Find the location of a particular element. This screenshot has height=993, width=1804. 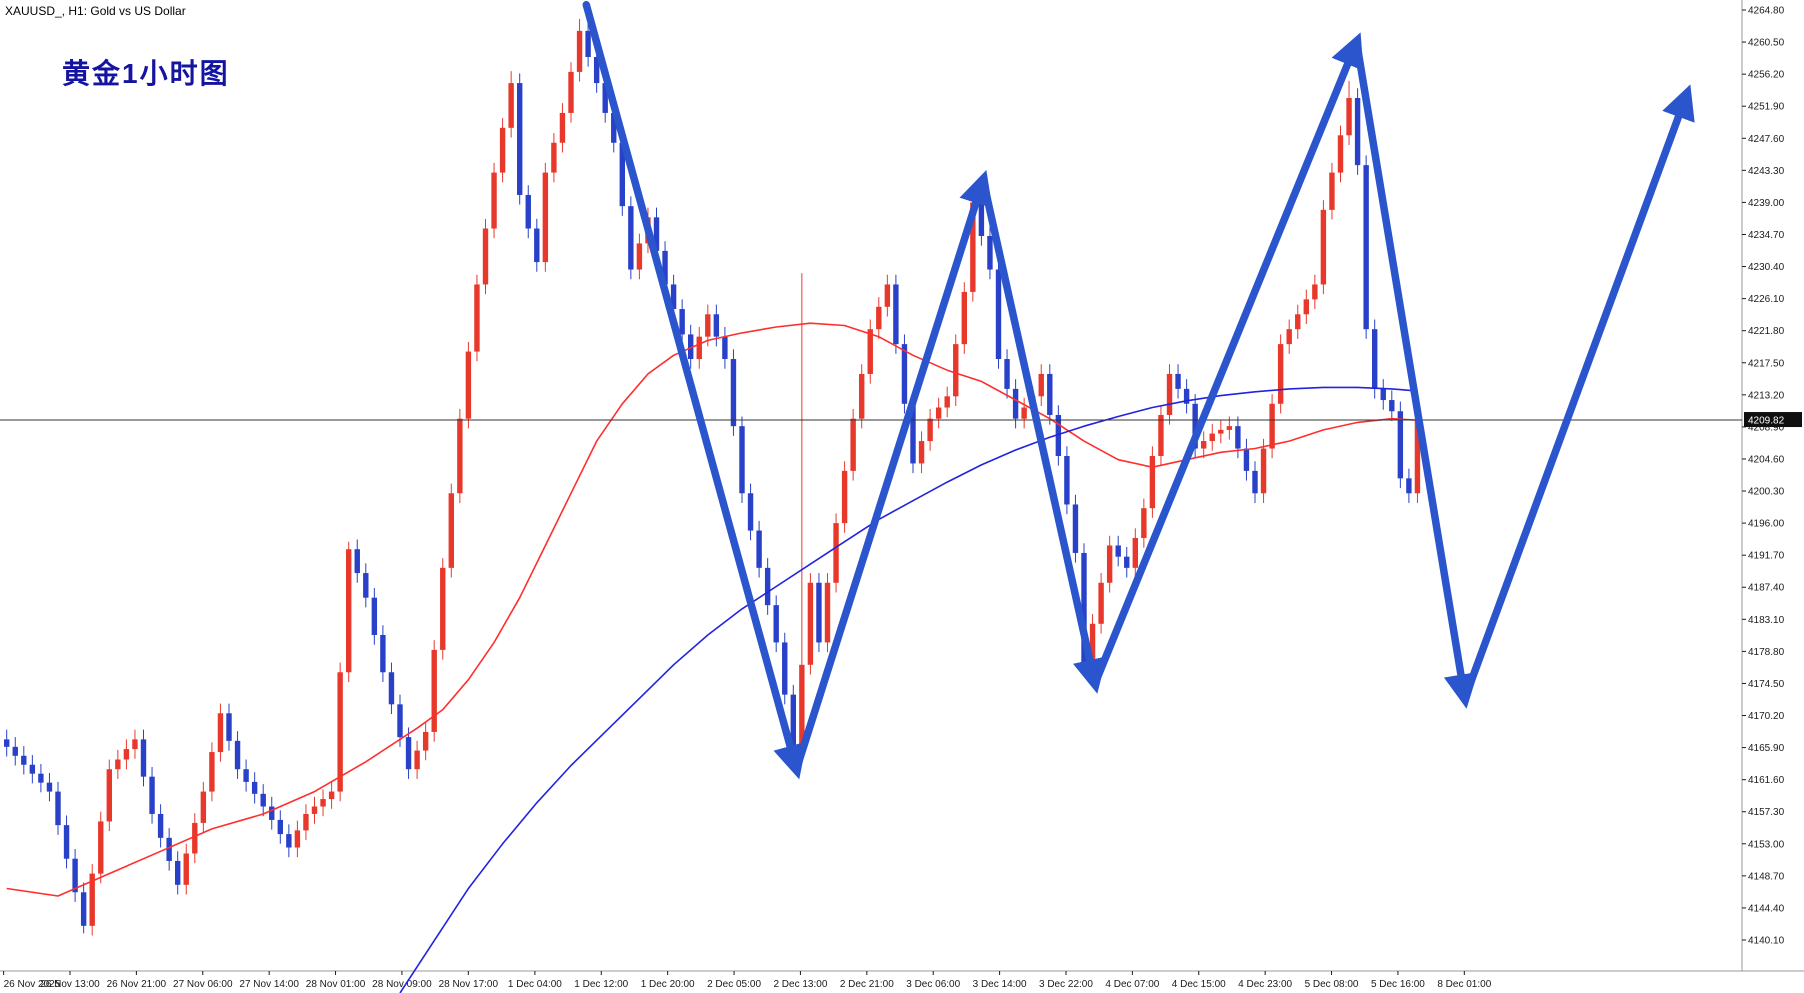

svg-text: 3 Dec 22:00 is located at coordinates (1066, 984).